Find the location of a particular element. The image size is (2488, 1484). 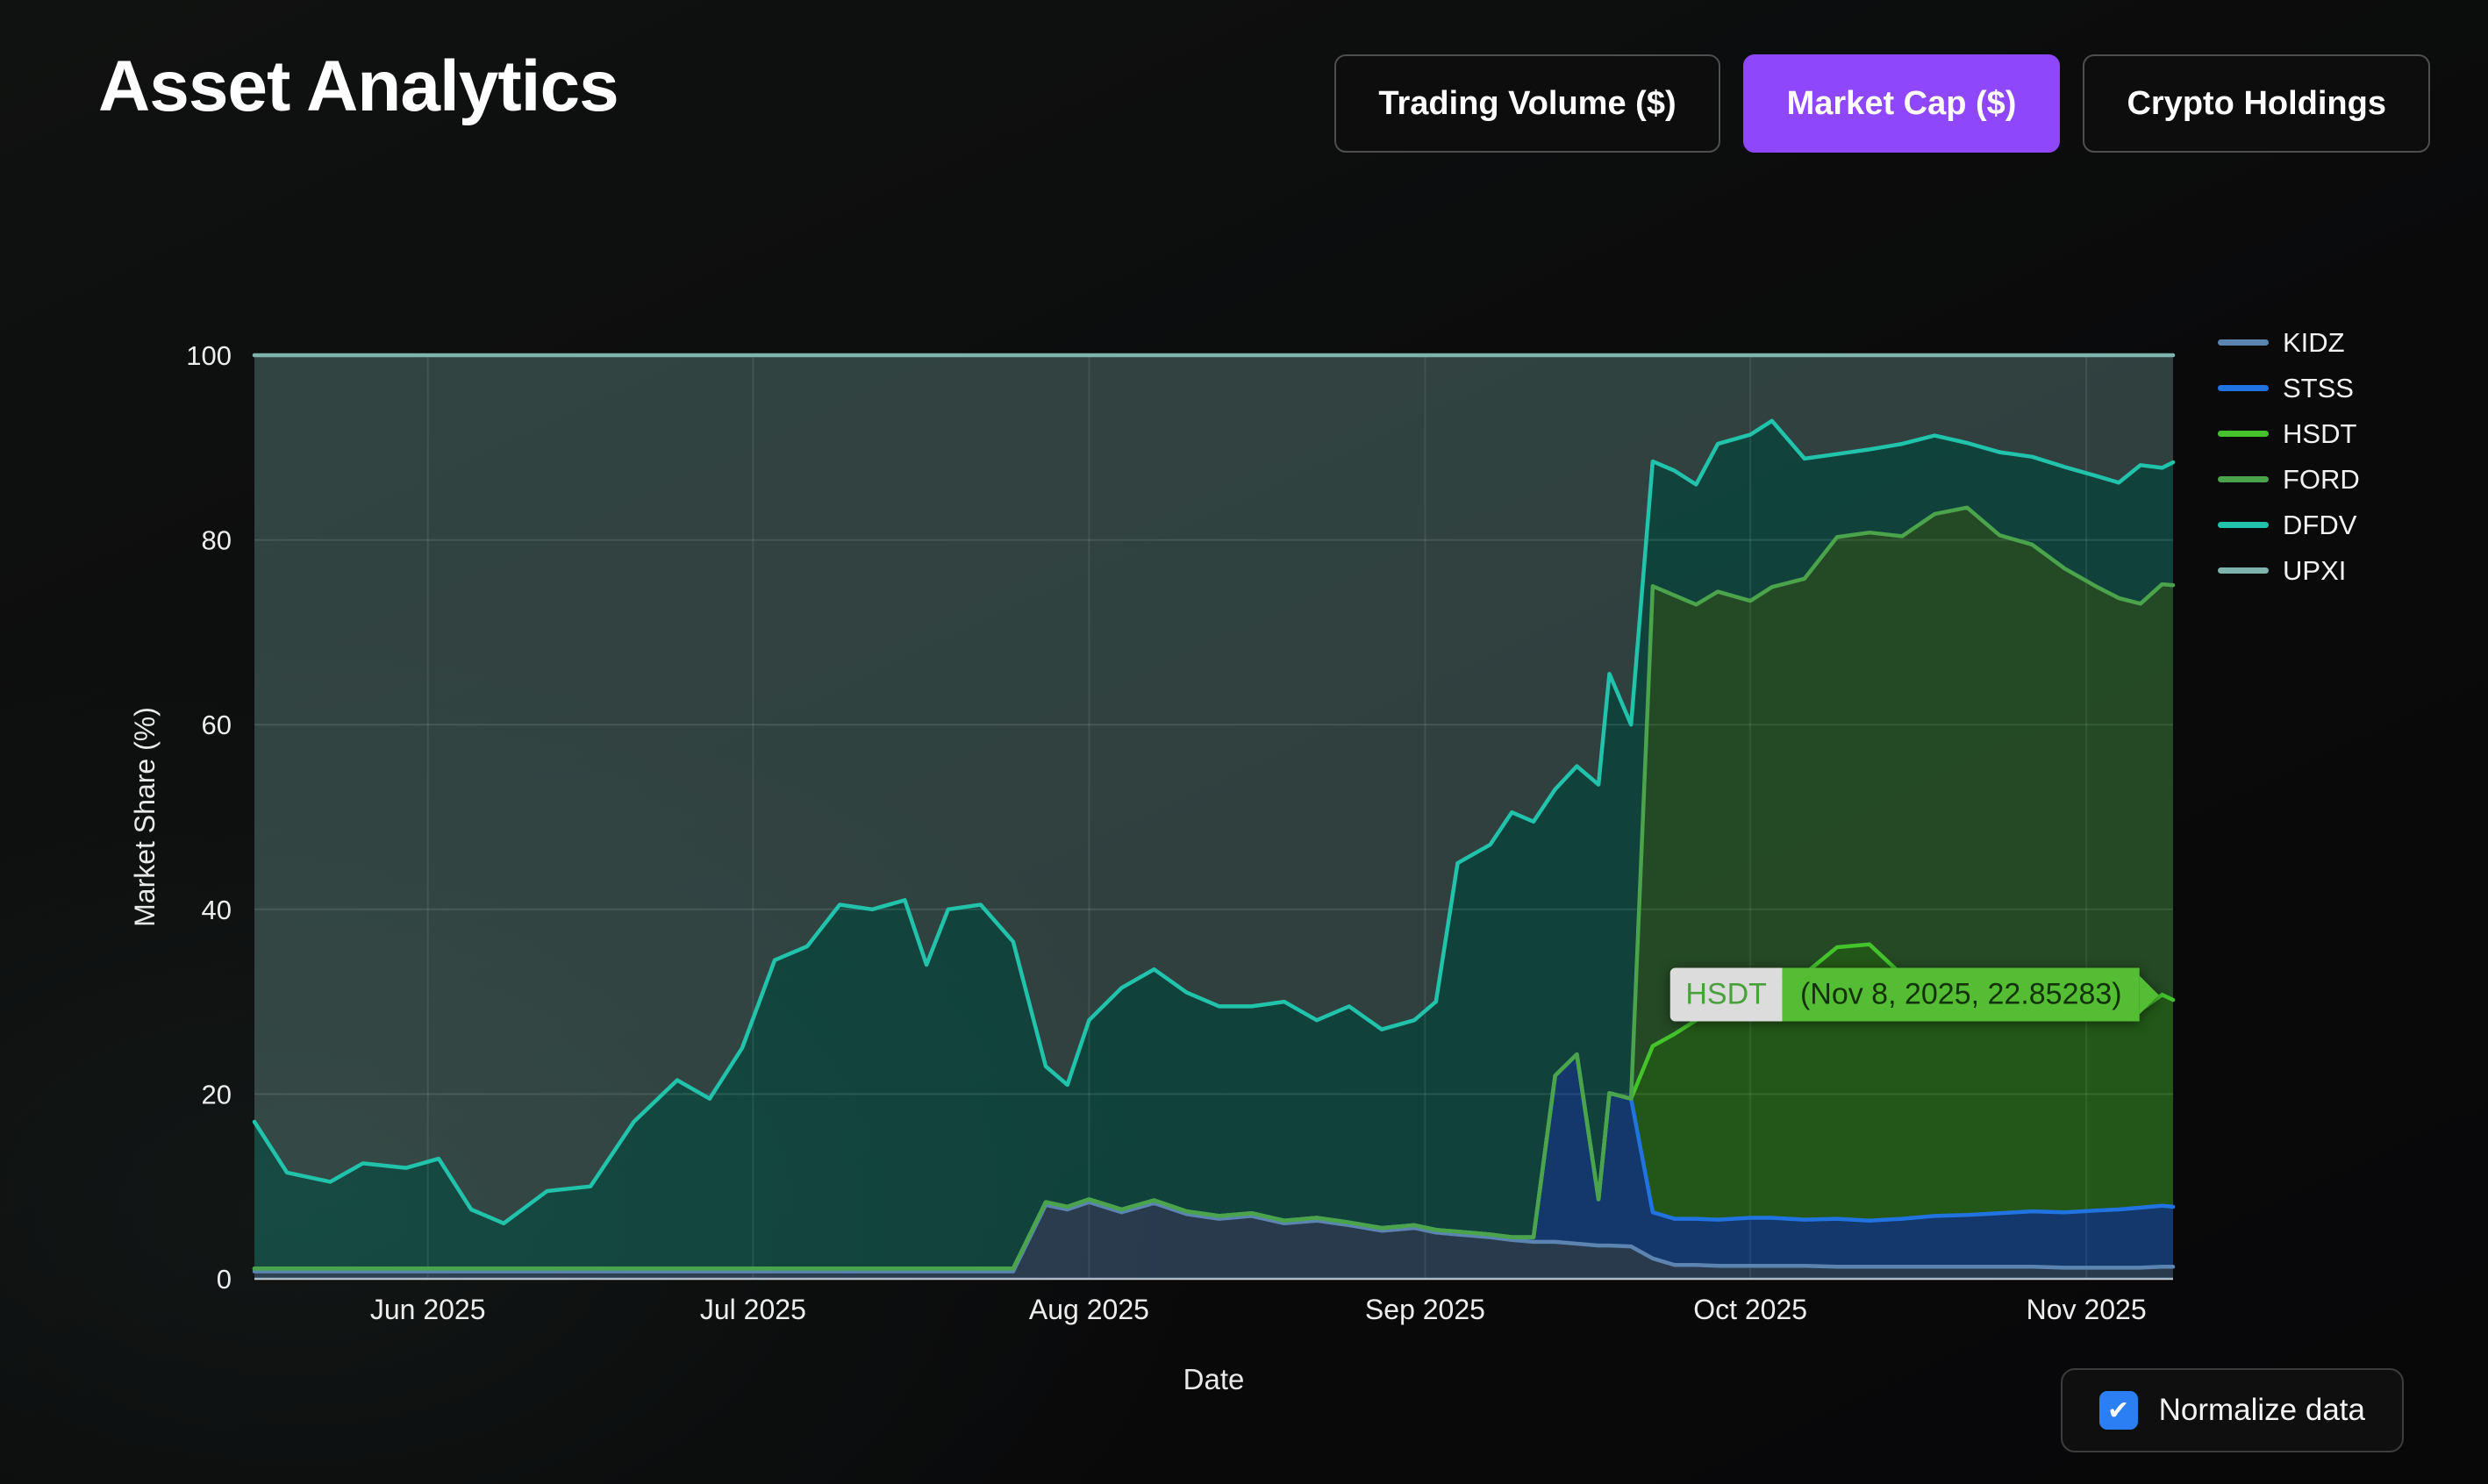

tooltip-arrow-icon is located at coordinates (2149, 995).